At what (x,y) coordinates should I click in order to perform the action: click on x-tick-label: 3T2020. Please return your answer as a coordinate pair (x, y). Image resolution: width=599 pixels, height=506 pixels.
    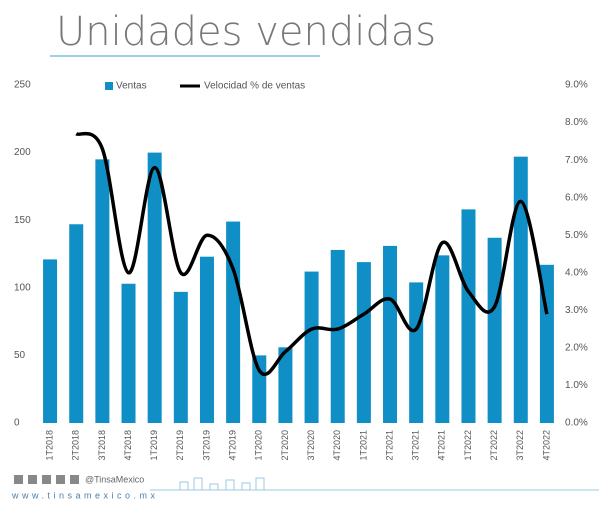
    Looking at the image, I should click on (311, 445).